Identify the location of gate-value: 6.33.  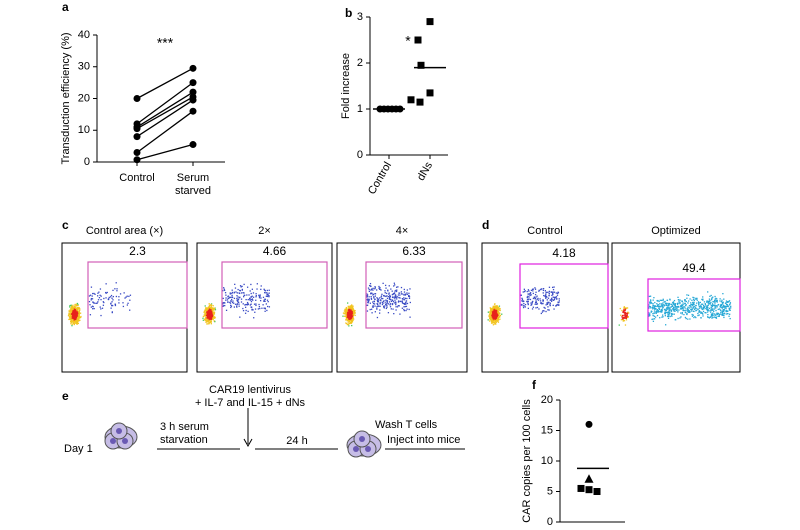
(414, 251).